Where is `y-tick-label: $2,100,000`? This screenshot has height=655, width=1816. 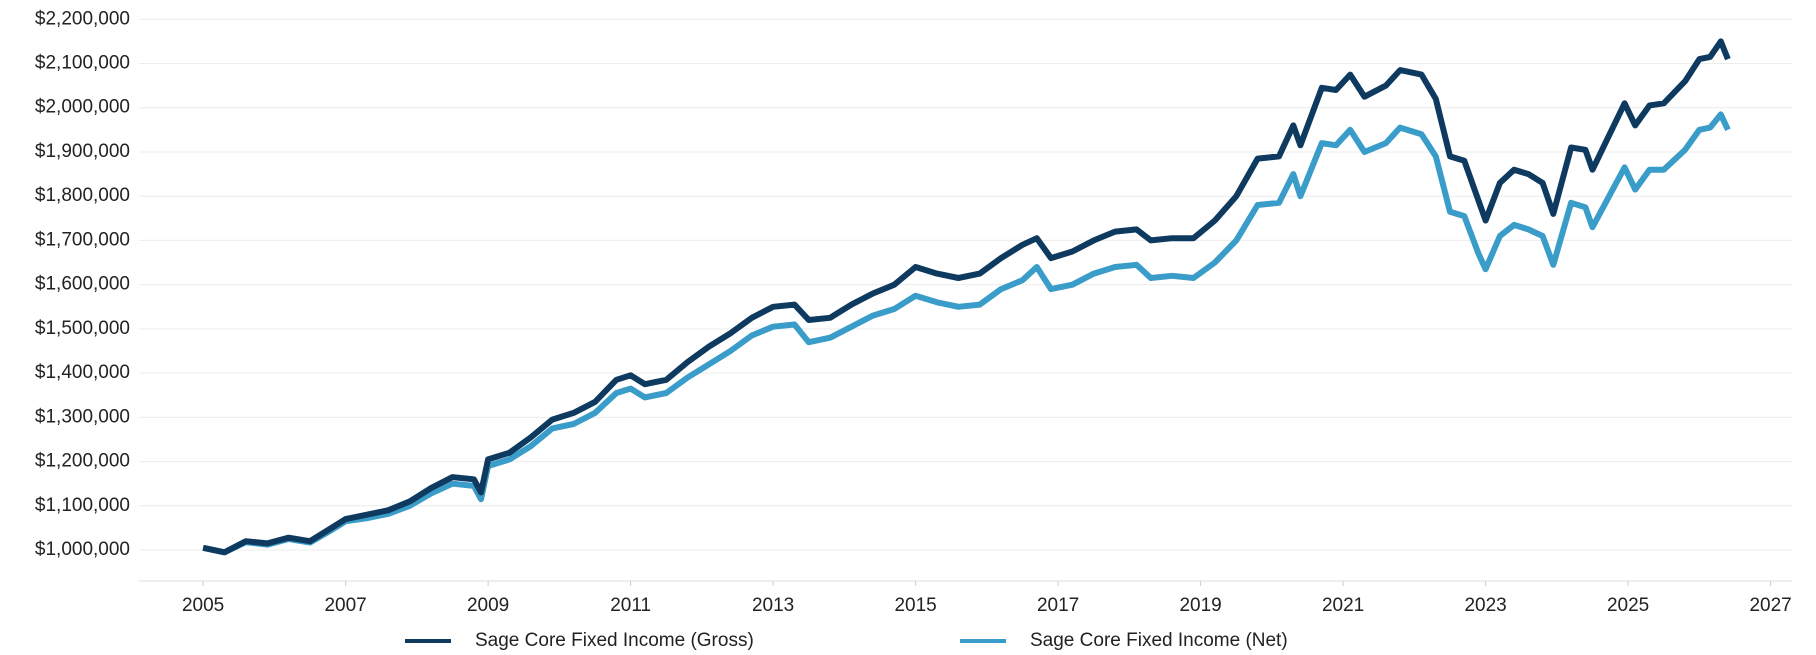 y-tick-label: $2,100,000 is located at coordinates (82, 63).